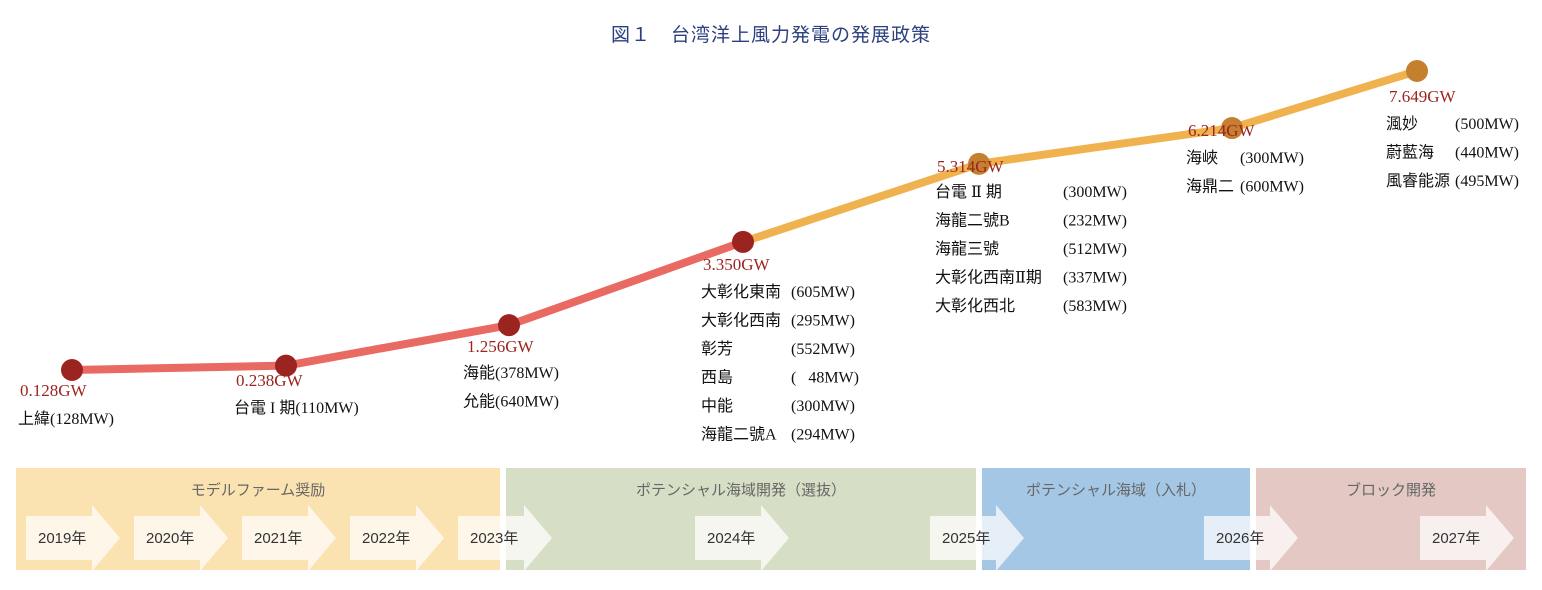  What do you see at coordinates (1391, 490) in the screenshot?
I see `phase-label: ブロック開発` at bounding box center [1391, 490].